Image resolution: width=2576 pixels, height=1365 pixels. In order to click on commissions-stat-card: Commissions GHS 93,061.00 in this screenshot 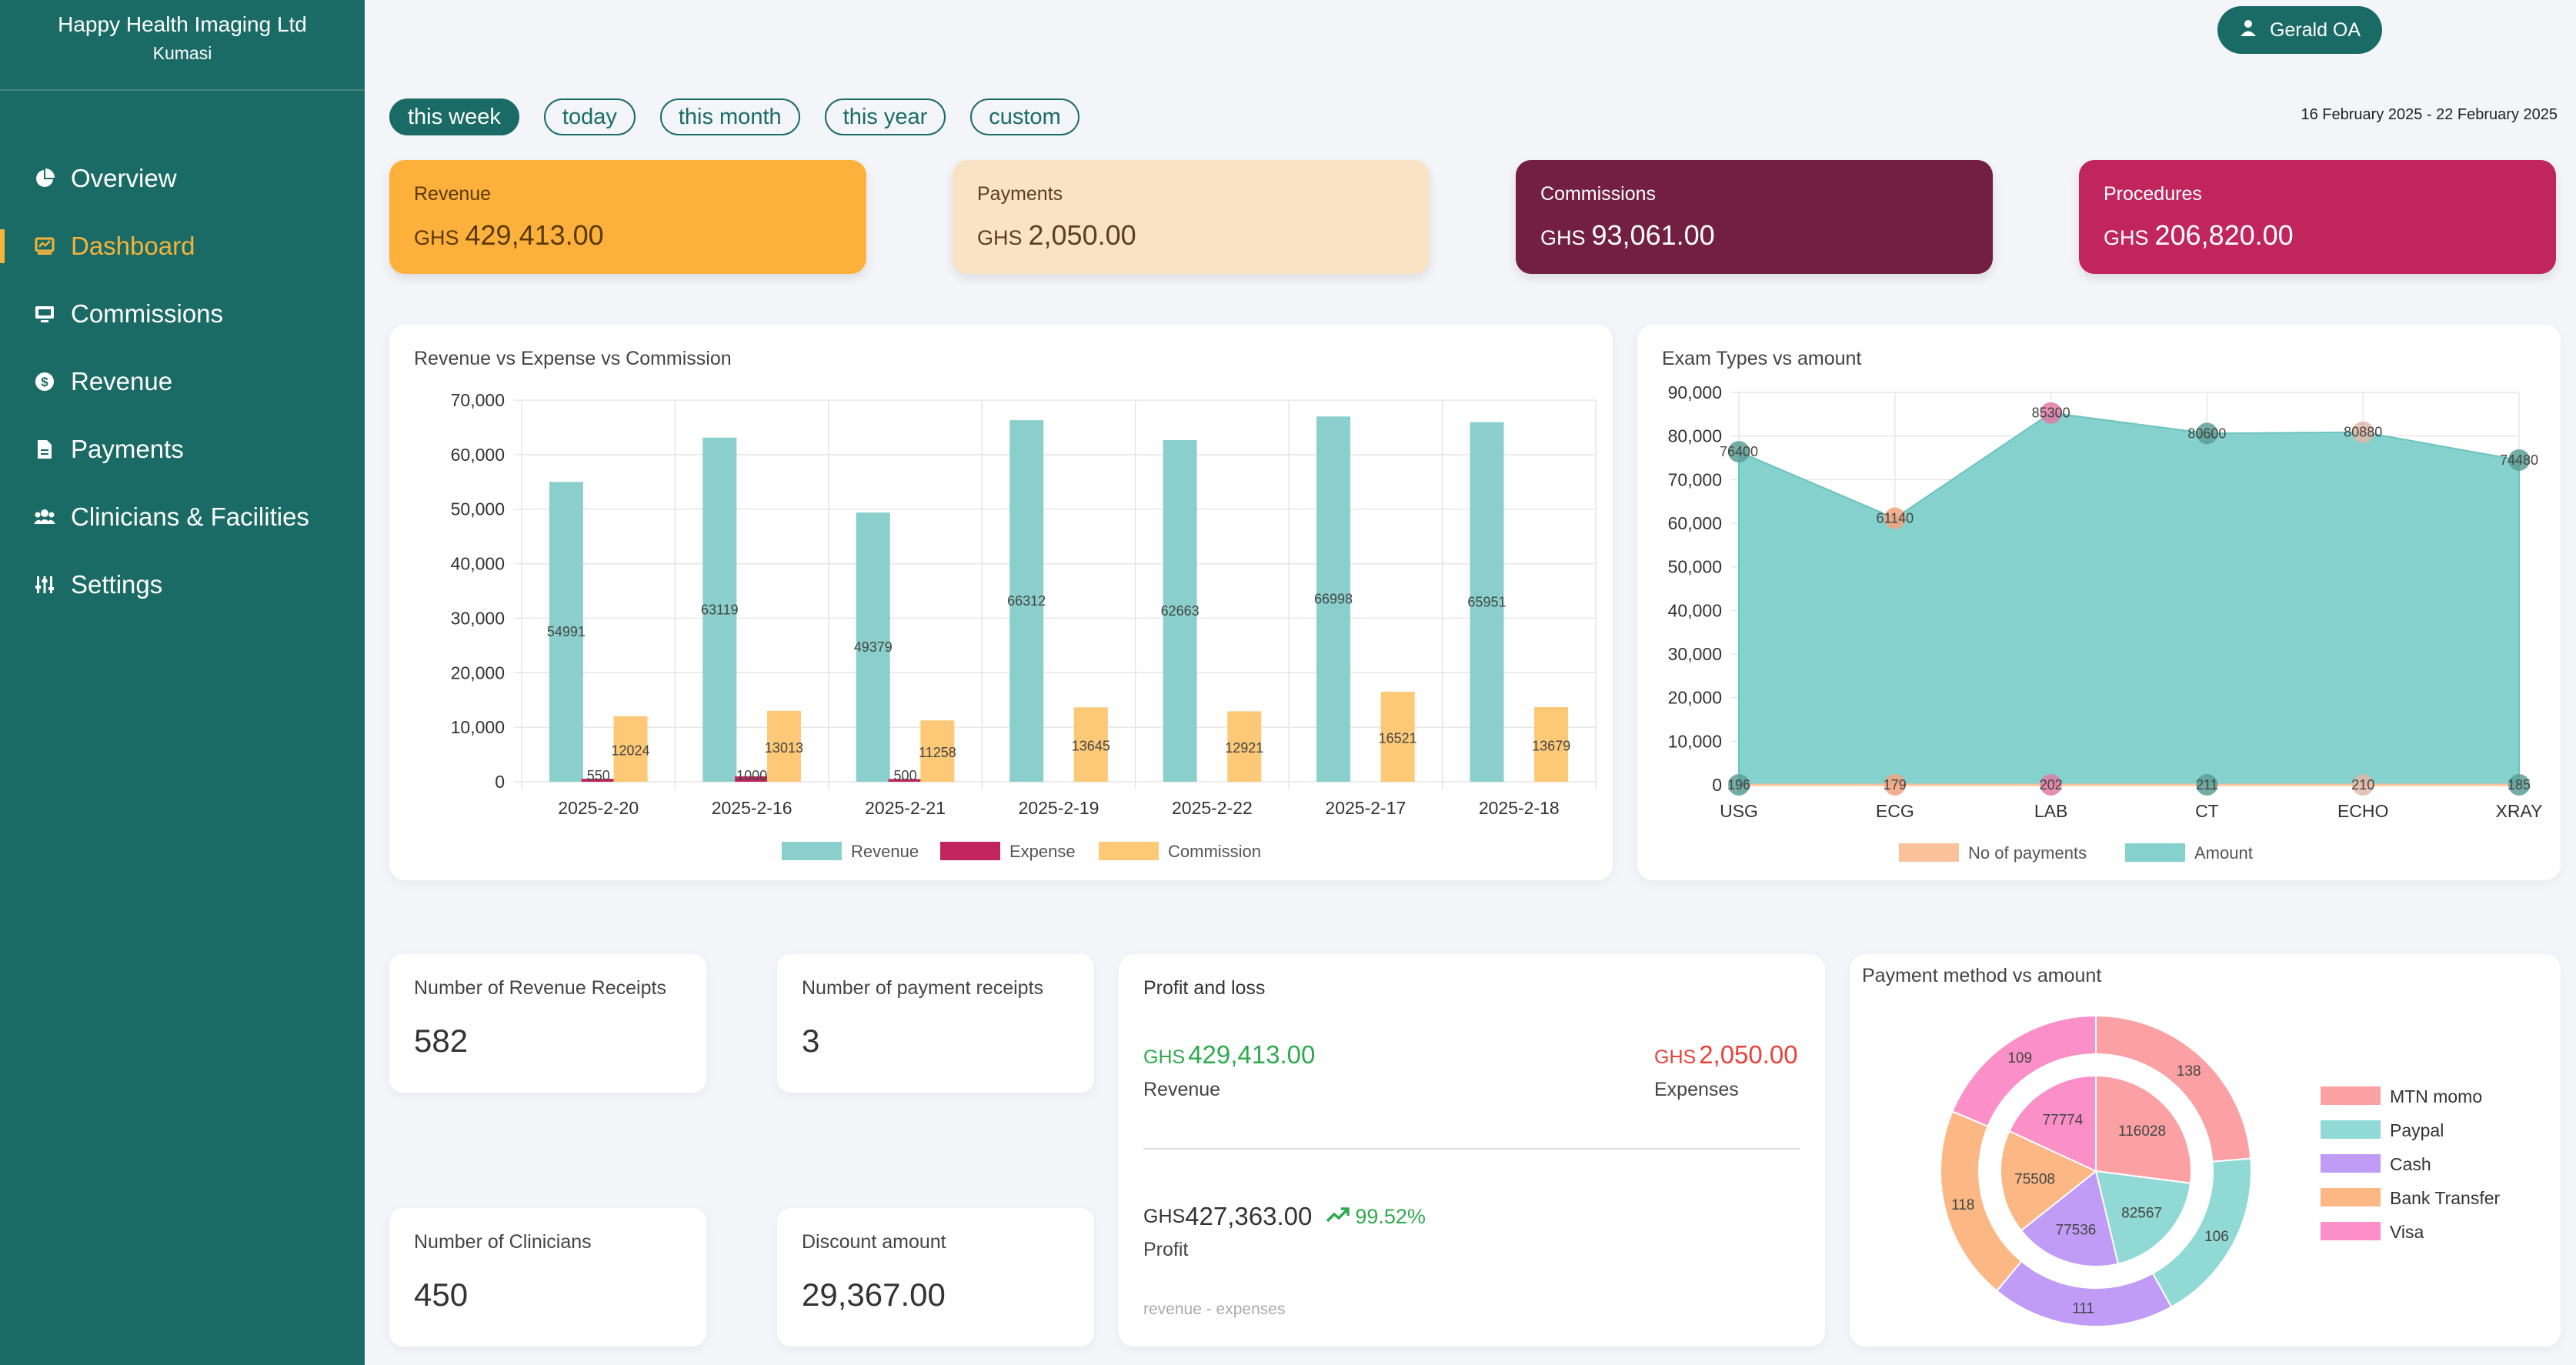, I will do `click(1754, 217)`.